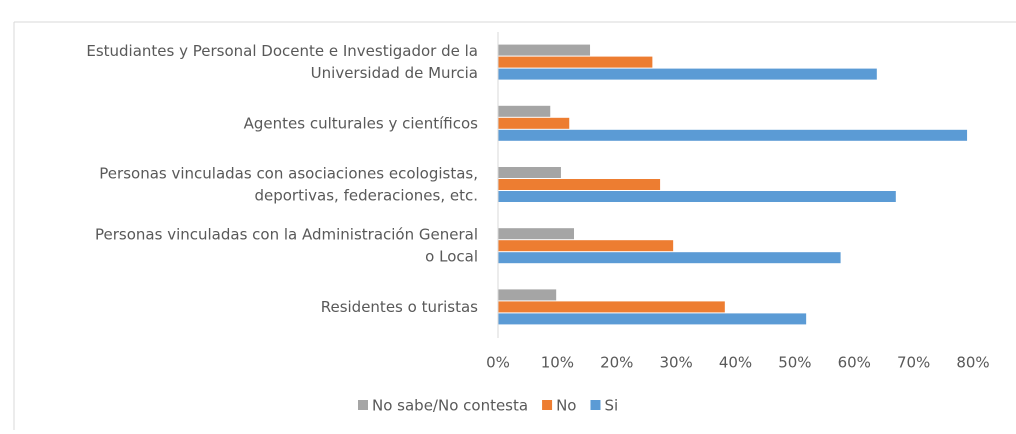 The image size is (1016, 434). What do you see at coordinates (450, 406) in the screenshot?
I see `legend-label: No sabe/No contesta` at bounding box center [450, 406].